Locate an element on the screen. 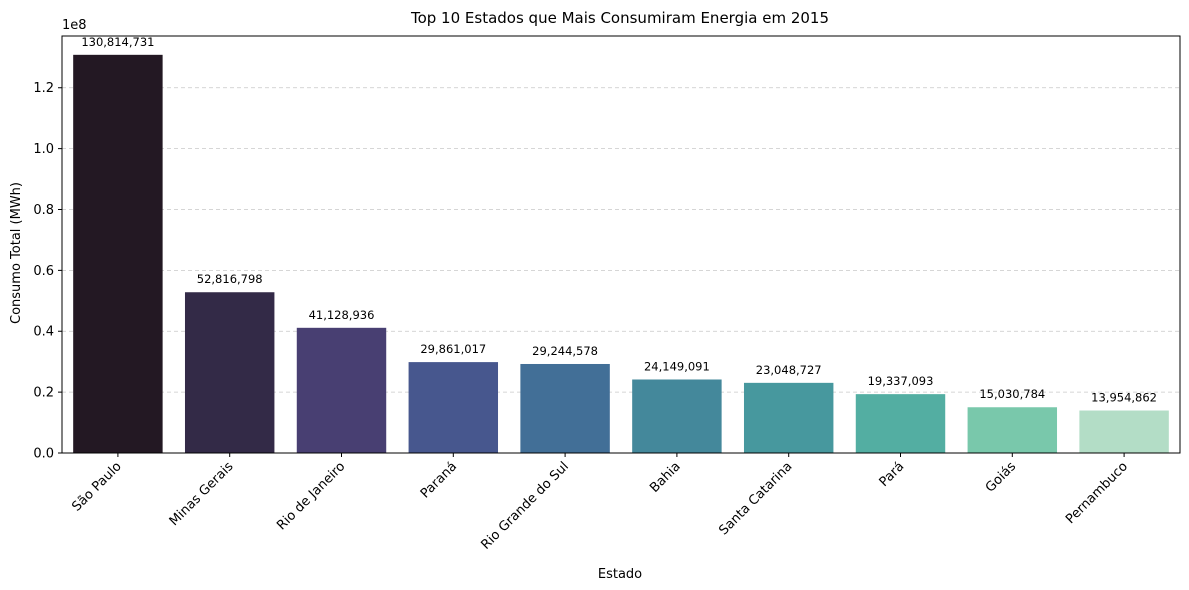 The height and width of the screenshot is (590, 1189). y-tick-label: 0.8 is located at coordinates (43, 210).